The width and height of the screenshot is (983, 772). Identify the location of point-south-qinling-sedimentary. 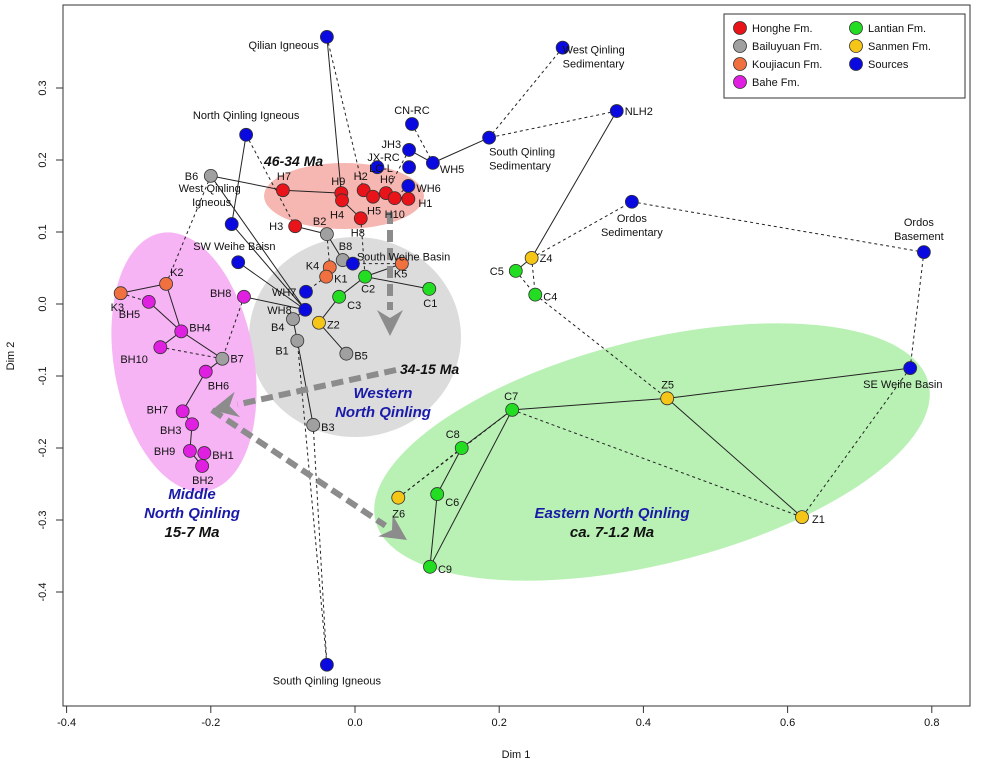
(489, 137).